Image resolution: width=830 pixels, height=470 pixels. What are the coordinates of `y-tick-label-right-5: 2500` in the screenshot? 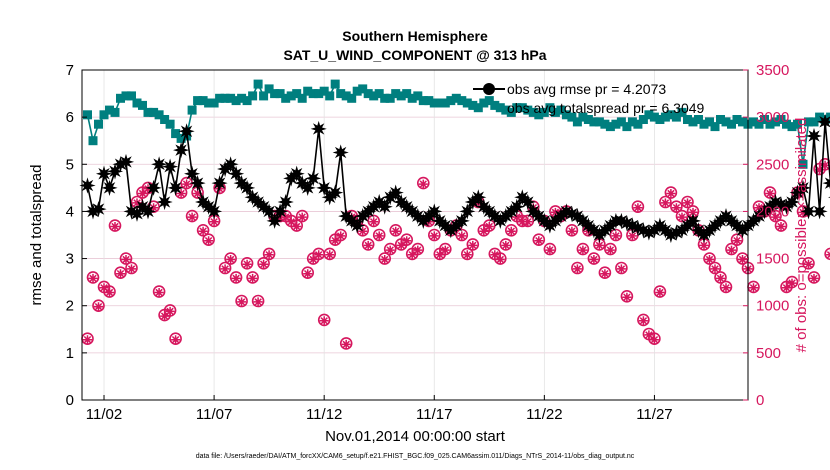 It's located at (772, 164).